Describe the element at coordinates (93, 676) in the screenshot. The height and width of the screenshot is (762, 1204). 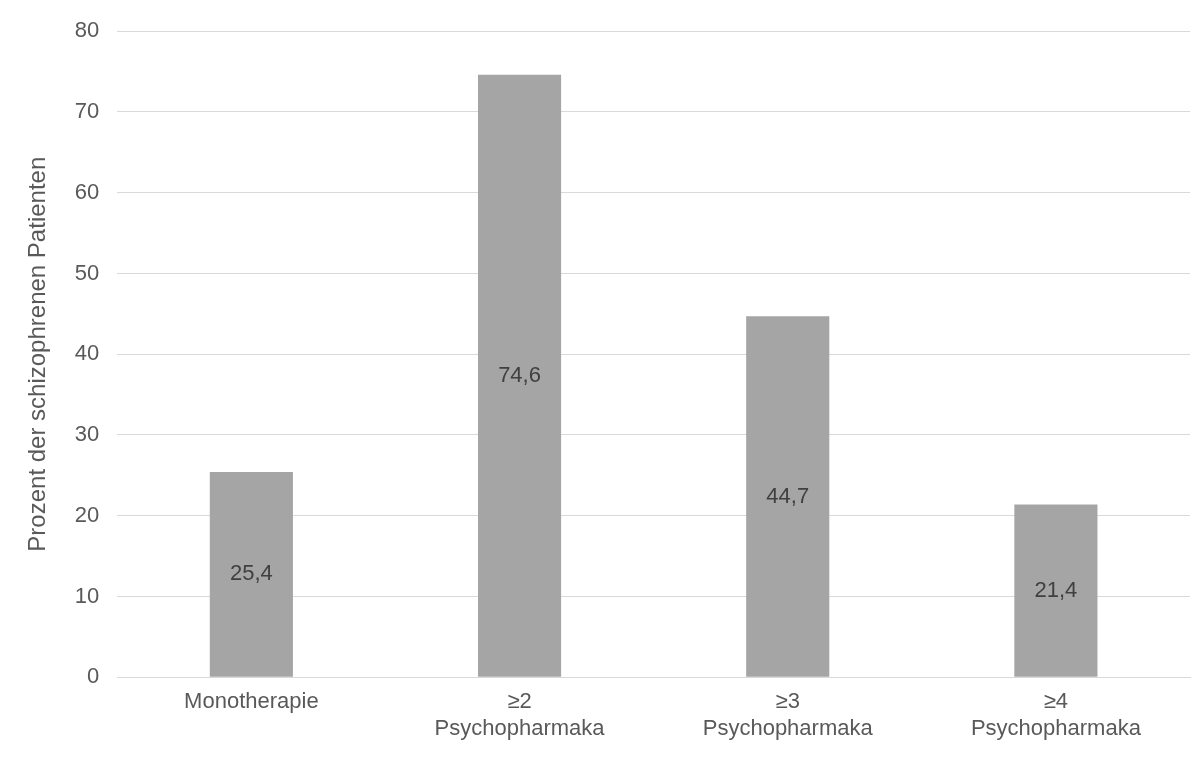
I see `y-tick-label: 0` at that location.